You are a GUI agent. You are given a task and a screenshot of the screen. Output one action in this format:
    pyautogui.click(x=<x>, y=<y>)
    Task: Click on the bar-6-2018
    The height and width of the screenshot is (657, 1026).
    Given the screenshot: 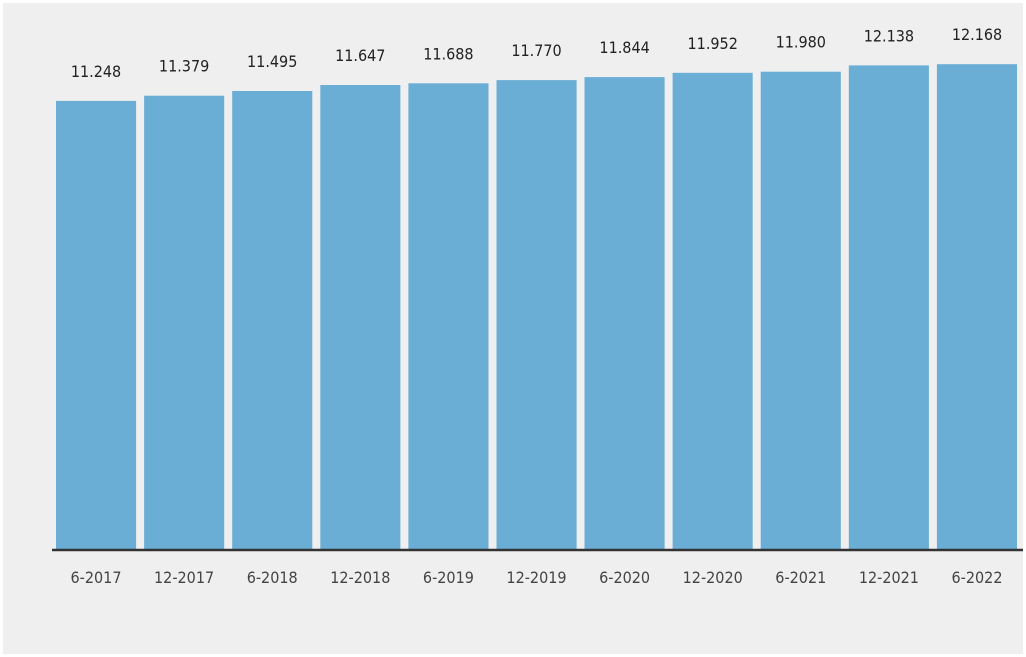 What is the action you would take?
    pyautogui.click(x=272, y=320)
    